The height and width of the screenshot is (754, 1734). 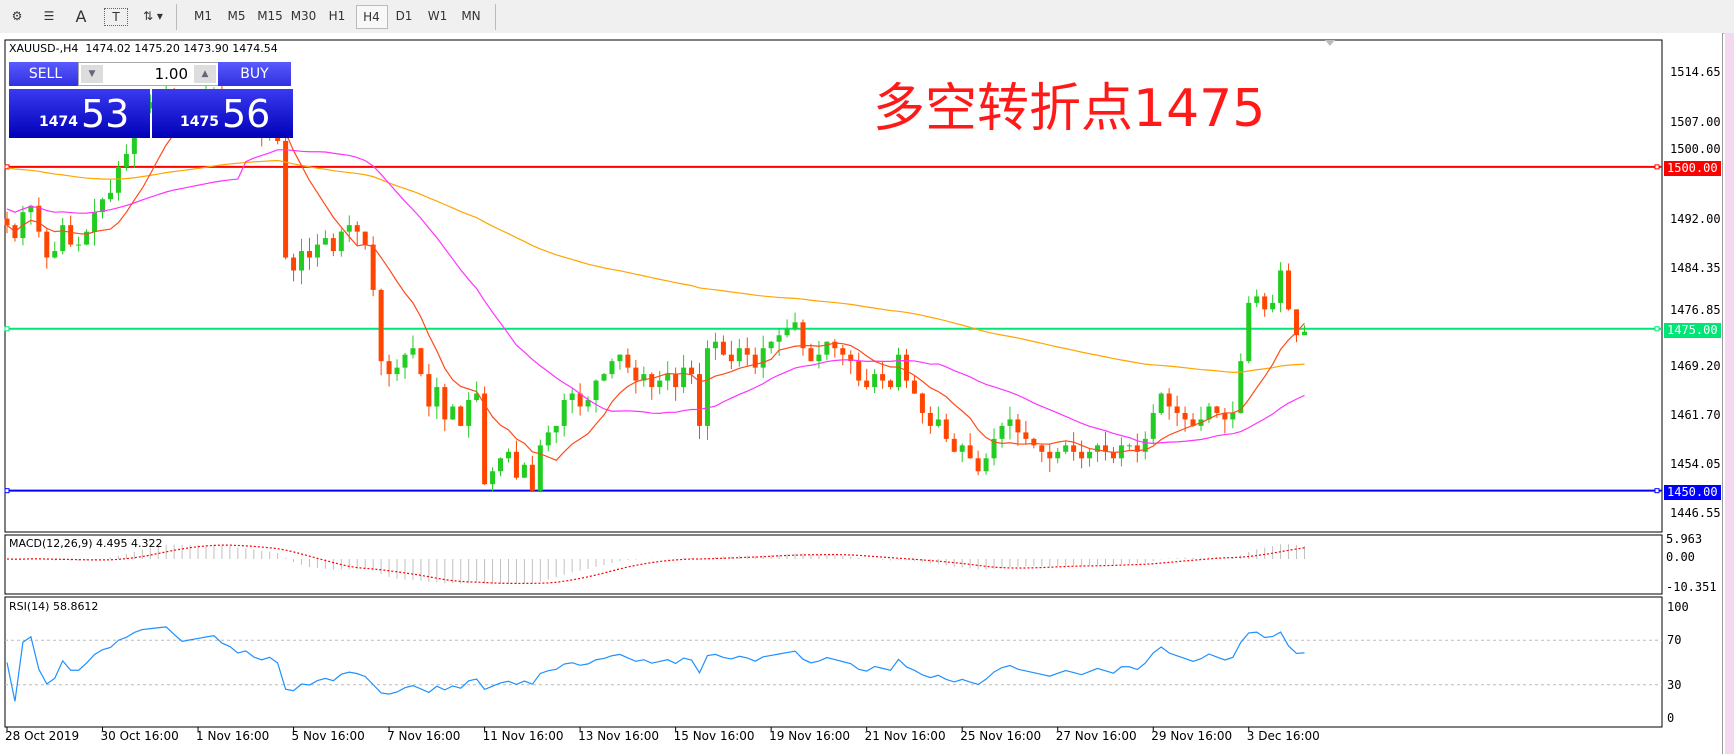 What do you see at coordinates (148, 74) in the screenshot?
I see `lot-size-stepper: ▼ 1.00 ▲` at bounding box center [148, 74].